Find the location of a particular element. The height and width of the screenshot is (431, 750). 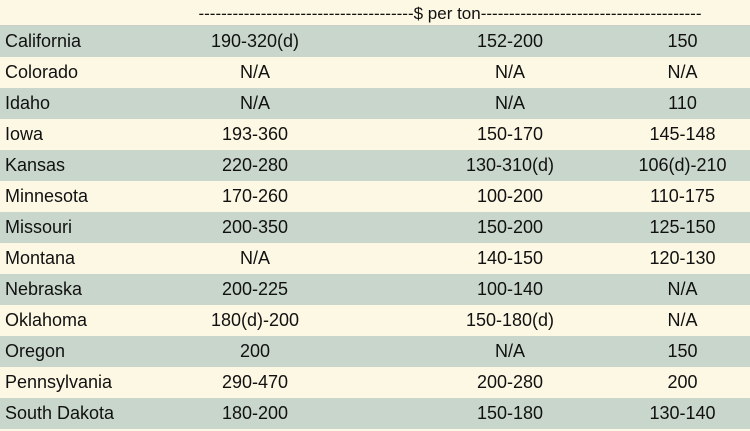

price-cell-col2: 140-150 is located at coordinates (510, 258).